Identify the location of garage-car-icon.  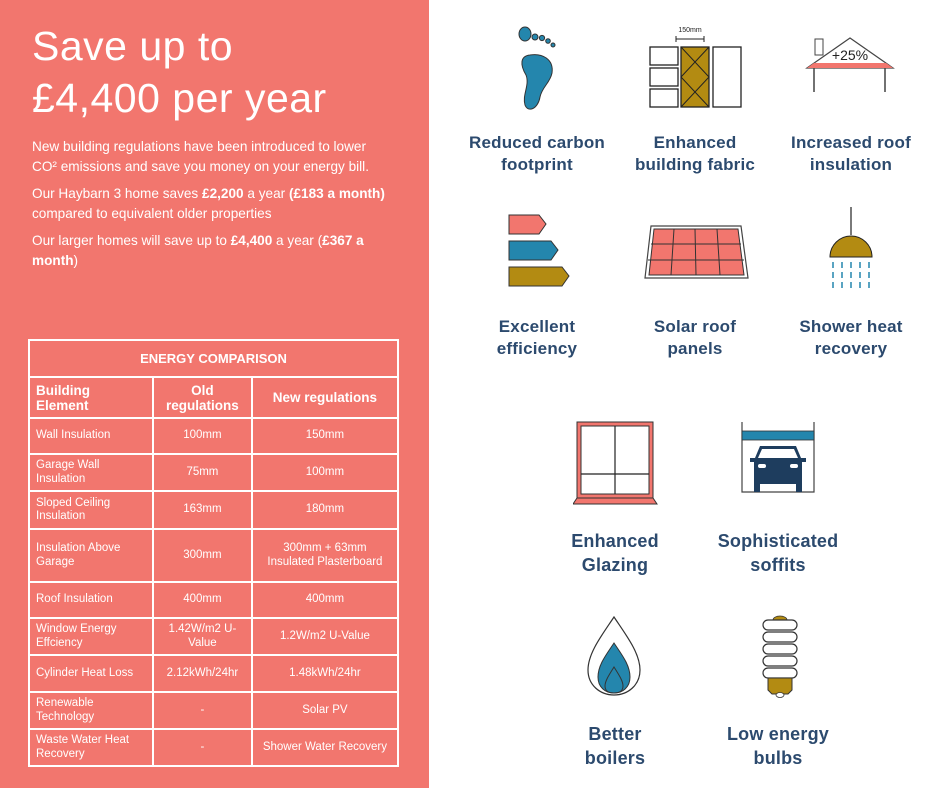
(778, 457).